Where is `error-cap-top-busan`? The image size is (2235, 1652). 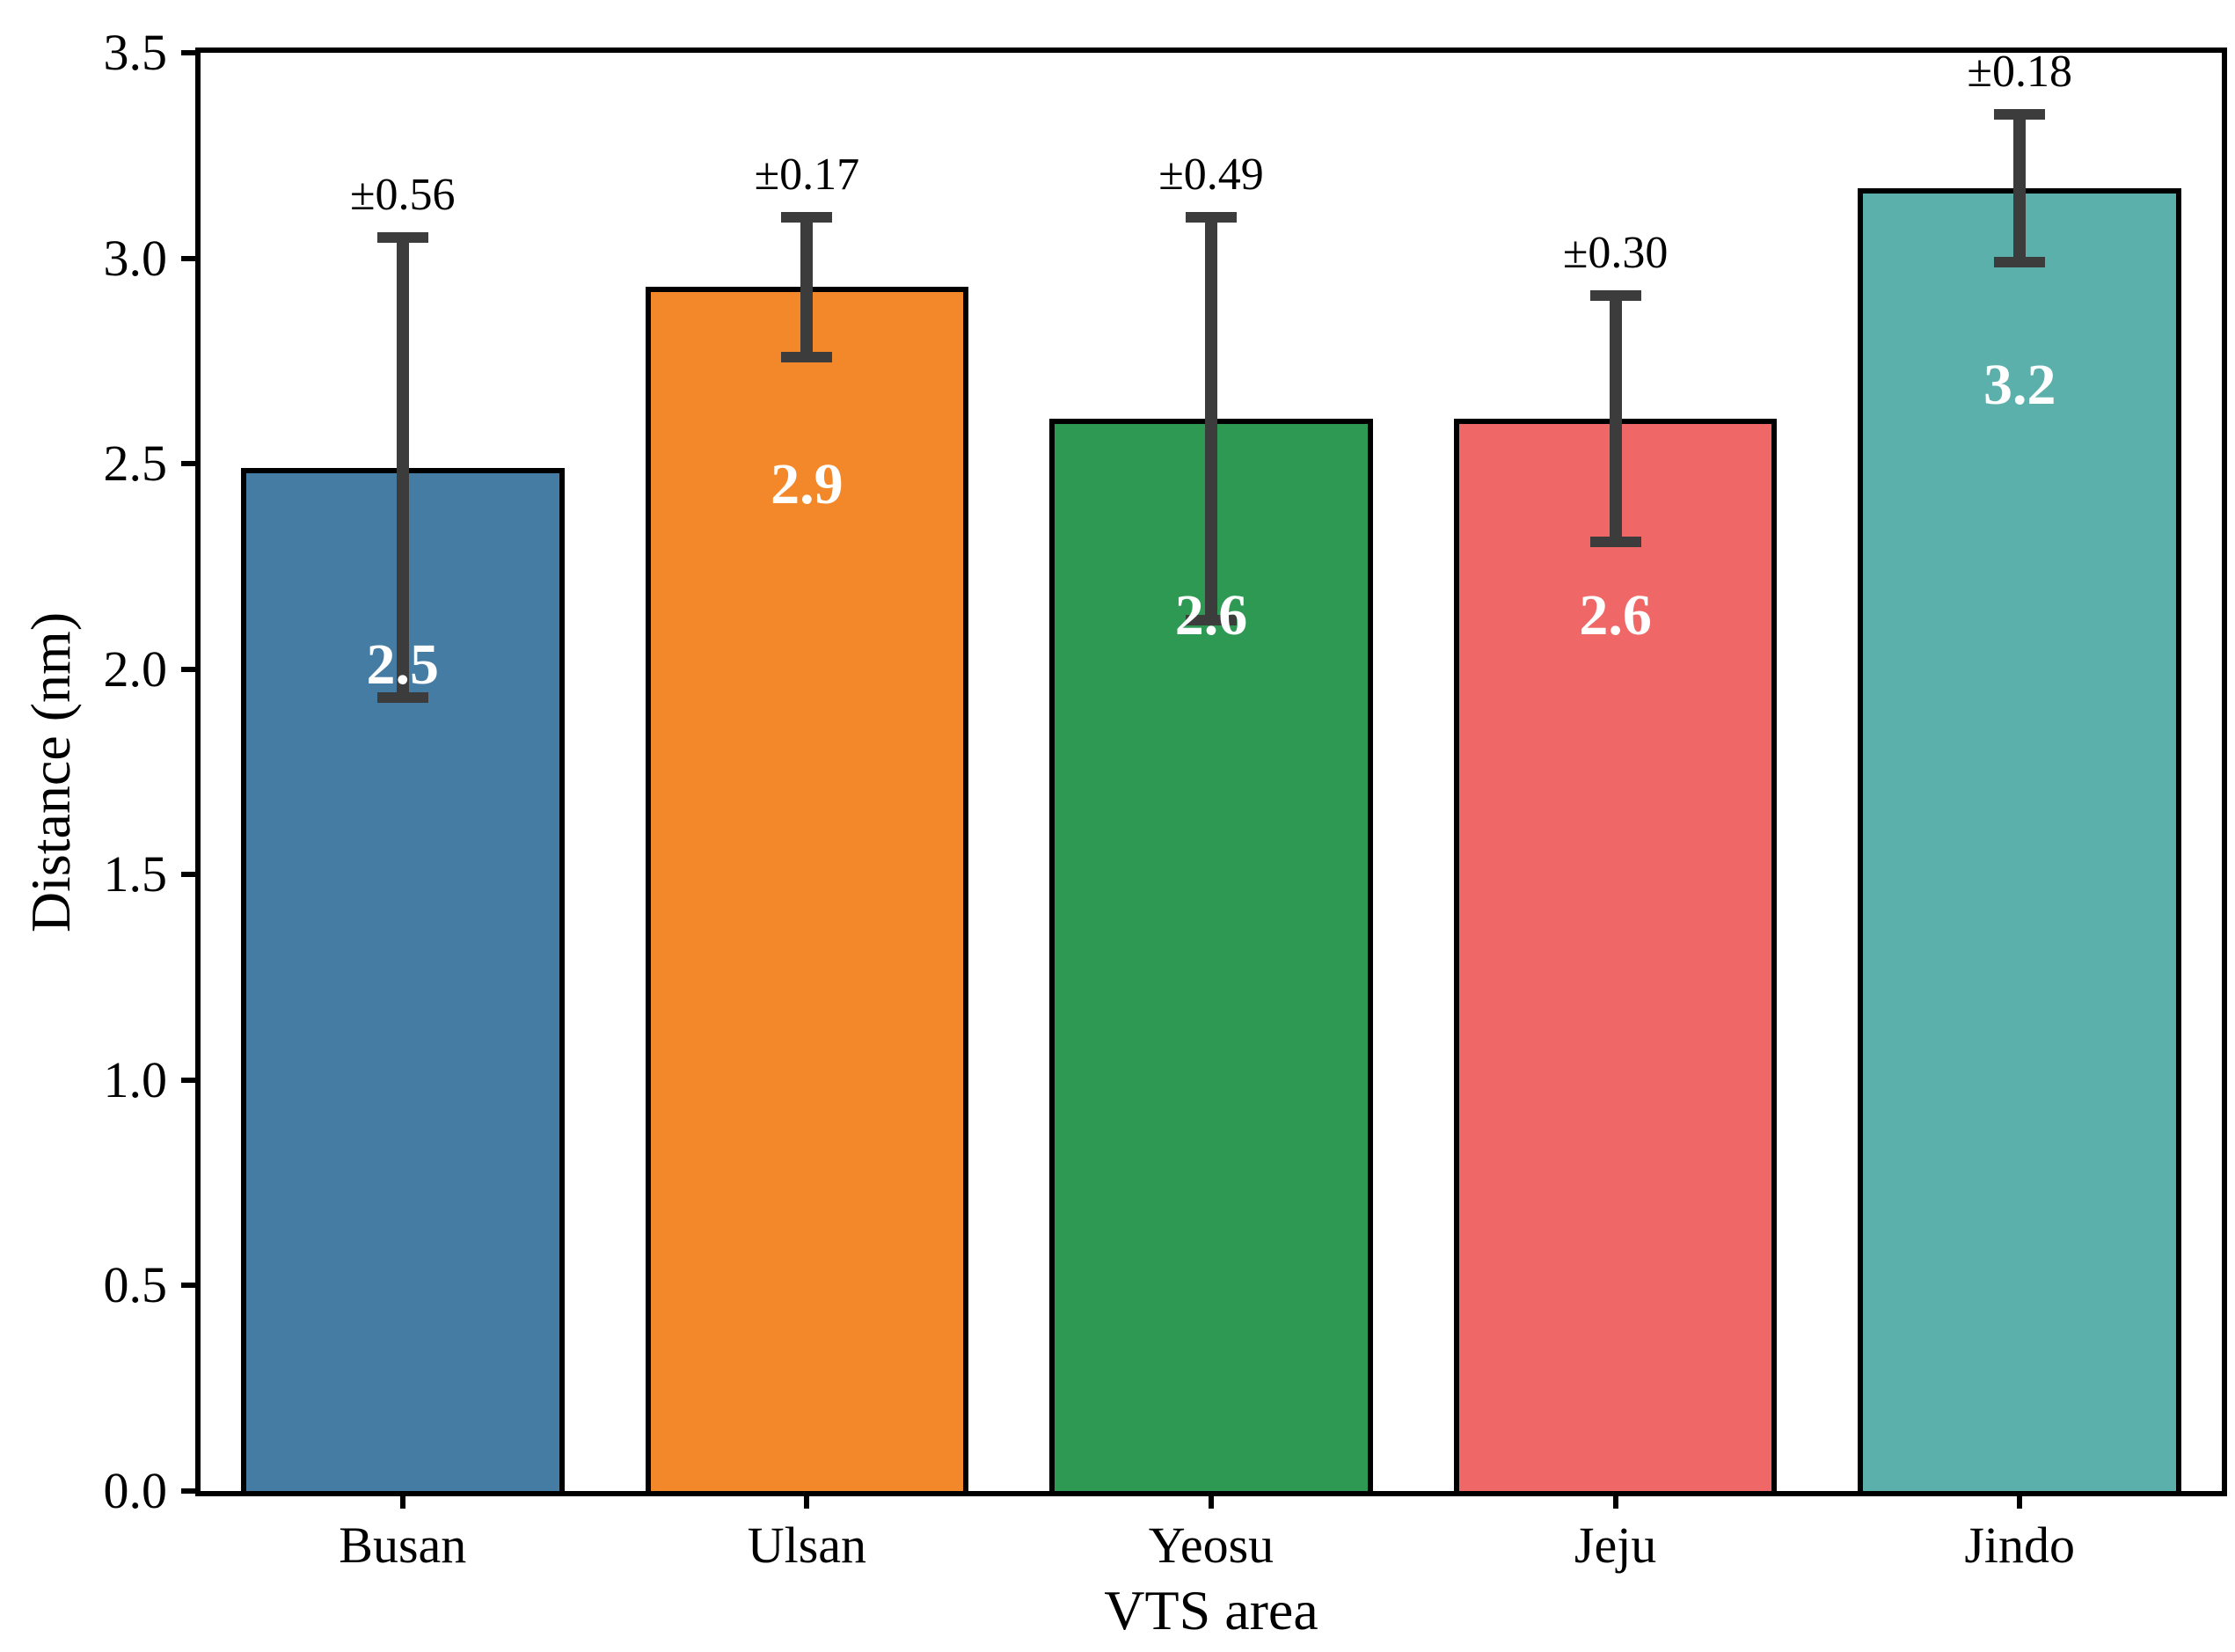
error-cap-top-busan is located at coordinates (402, 238).